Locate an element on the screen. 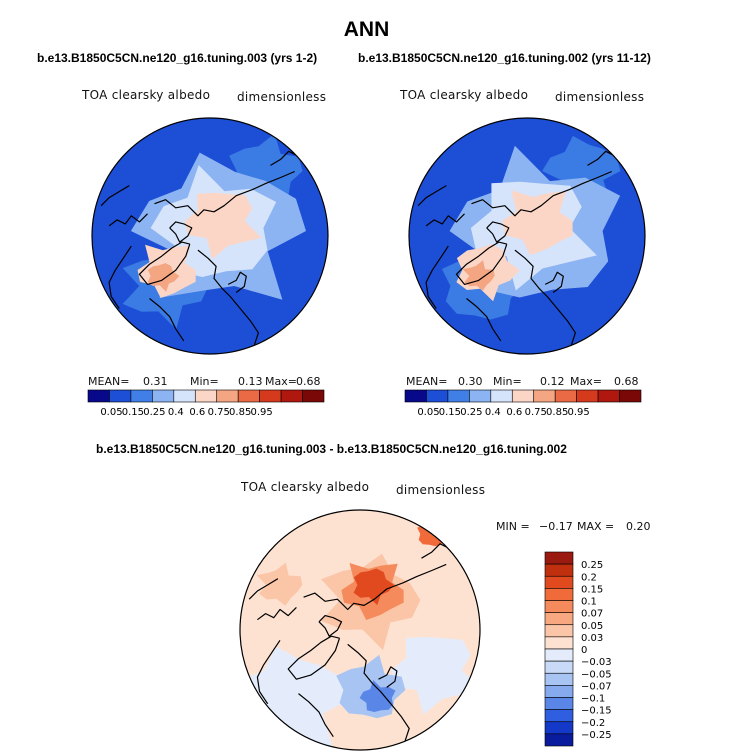 The width and height of the screenshot is (733, 755). diff-colorbar-tick-11: −0.07 is located at coordinates (596, 686).